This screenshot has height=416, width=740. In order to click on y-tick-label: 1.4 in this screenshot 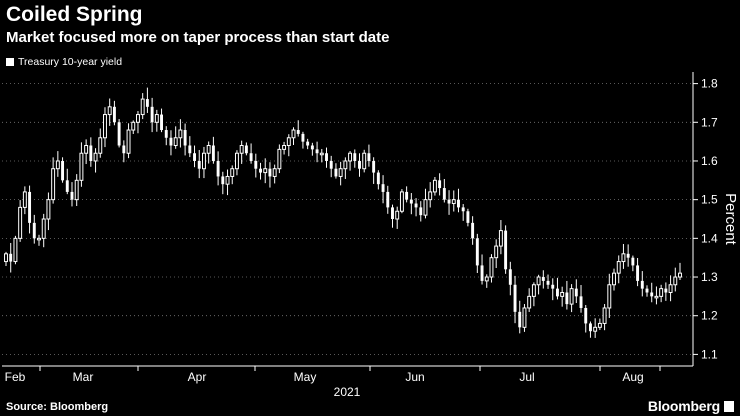, I will do `click(709, 238)`.